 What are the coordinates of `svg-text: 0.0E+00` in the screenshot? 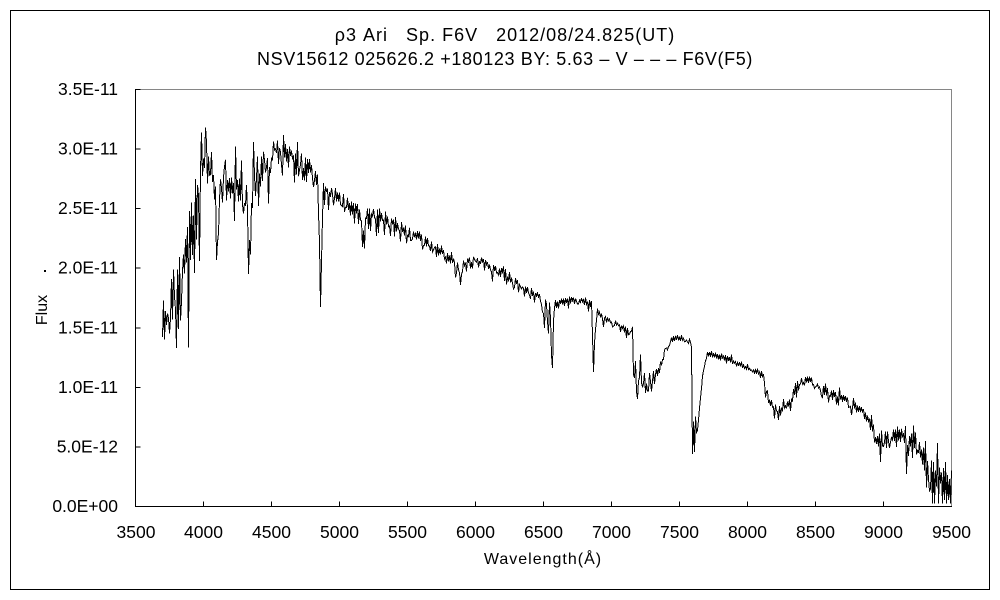 It's located at (85, 506).